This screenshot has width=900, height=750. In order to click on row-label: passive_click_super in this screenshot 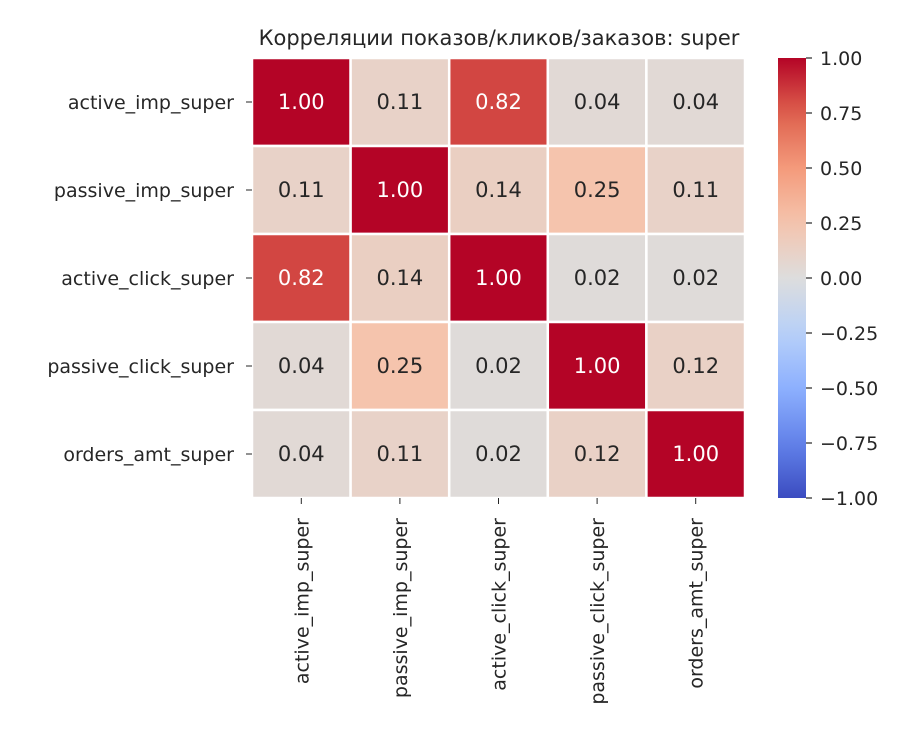, I will do `click(140, 367)`.